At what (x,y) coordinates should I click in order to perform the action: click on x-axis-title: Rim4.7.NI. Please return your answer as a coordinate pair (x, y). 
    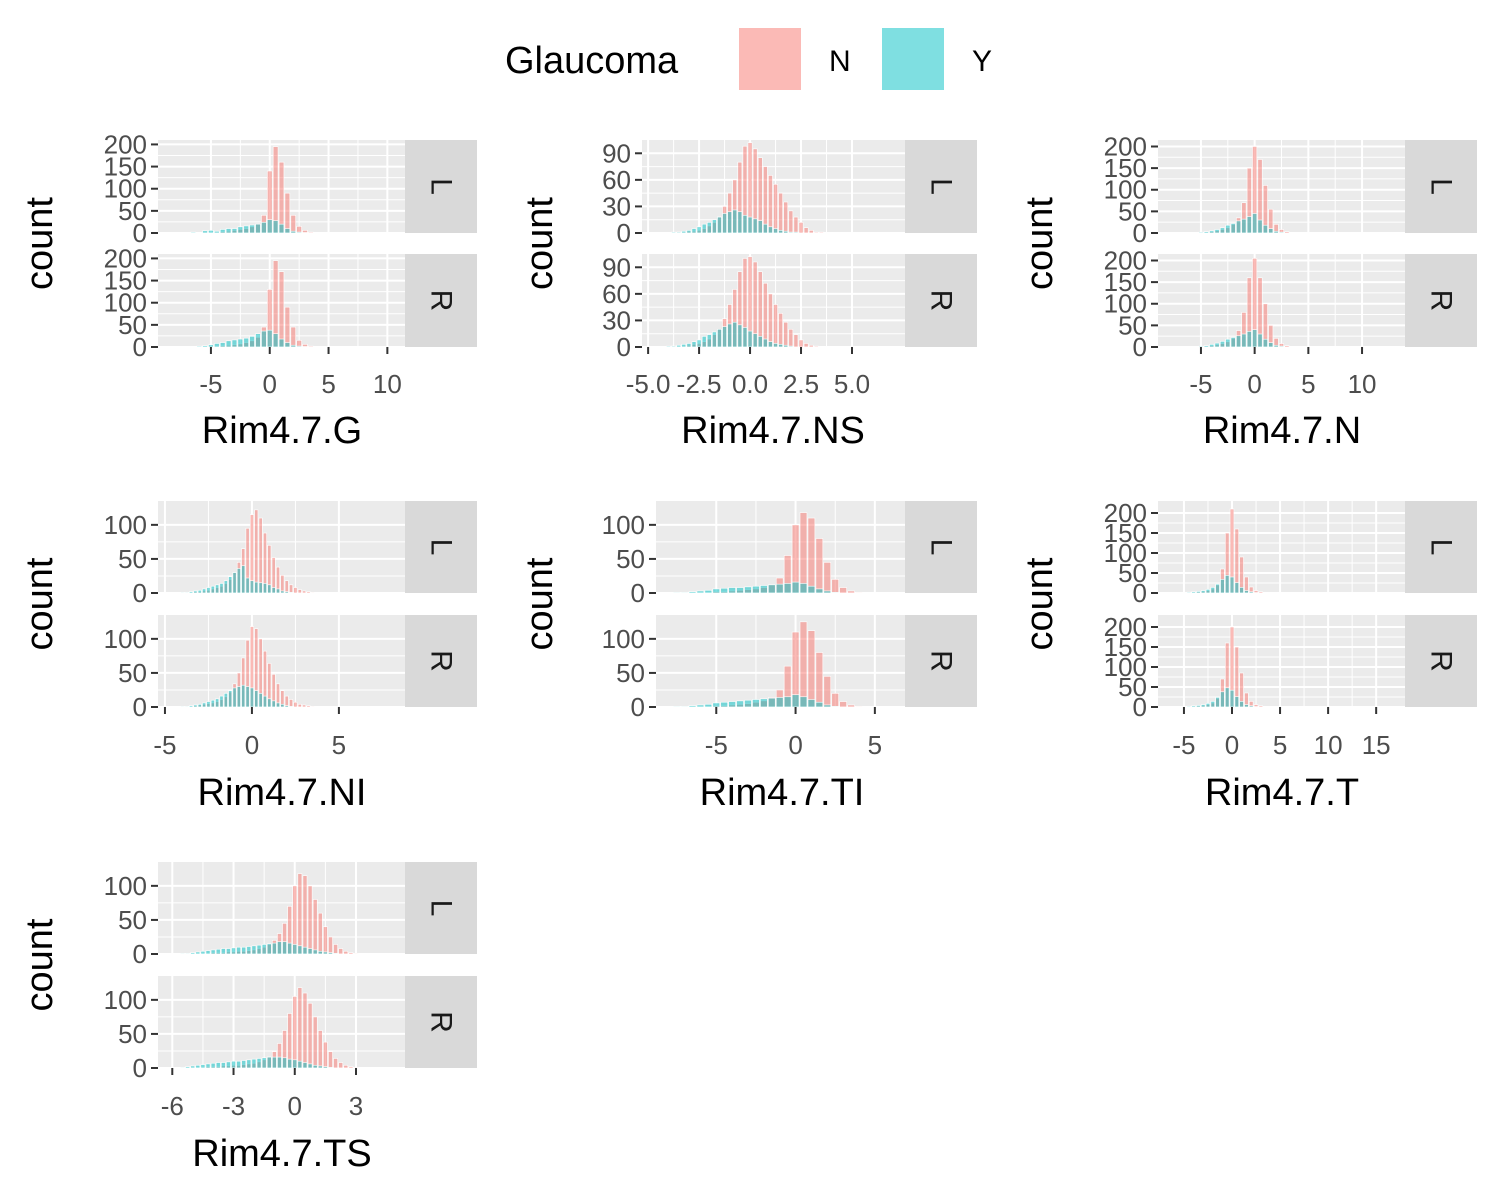
    Looking at the image, I should click on (282, 793).